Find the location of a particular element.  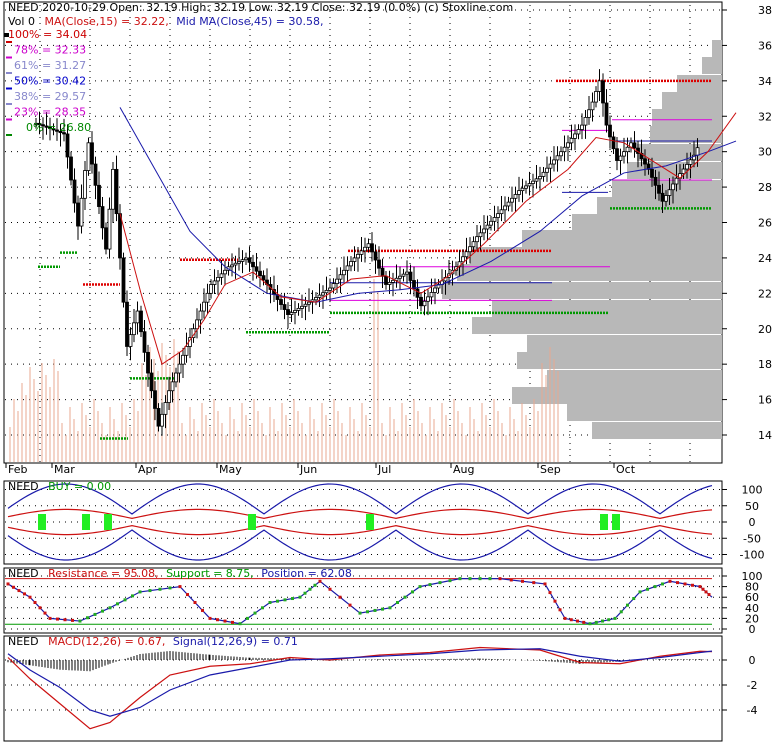

fib-label: 61% = 31.27 is located at coordinates (50, 65).